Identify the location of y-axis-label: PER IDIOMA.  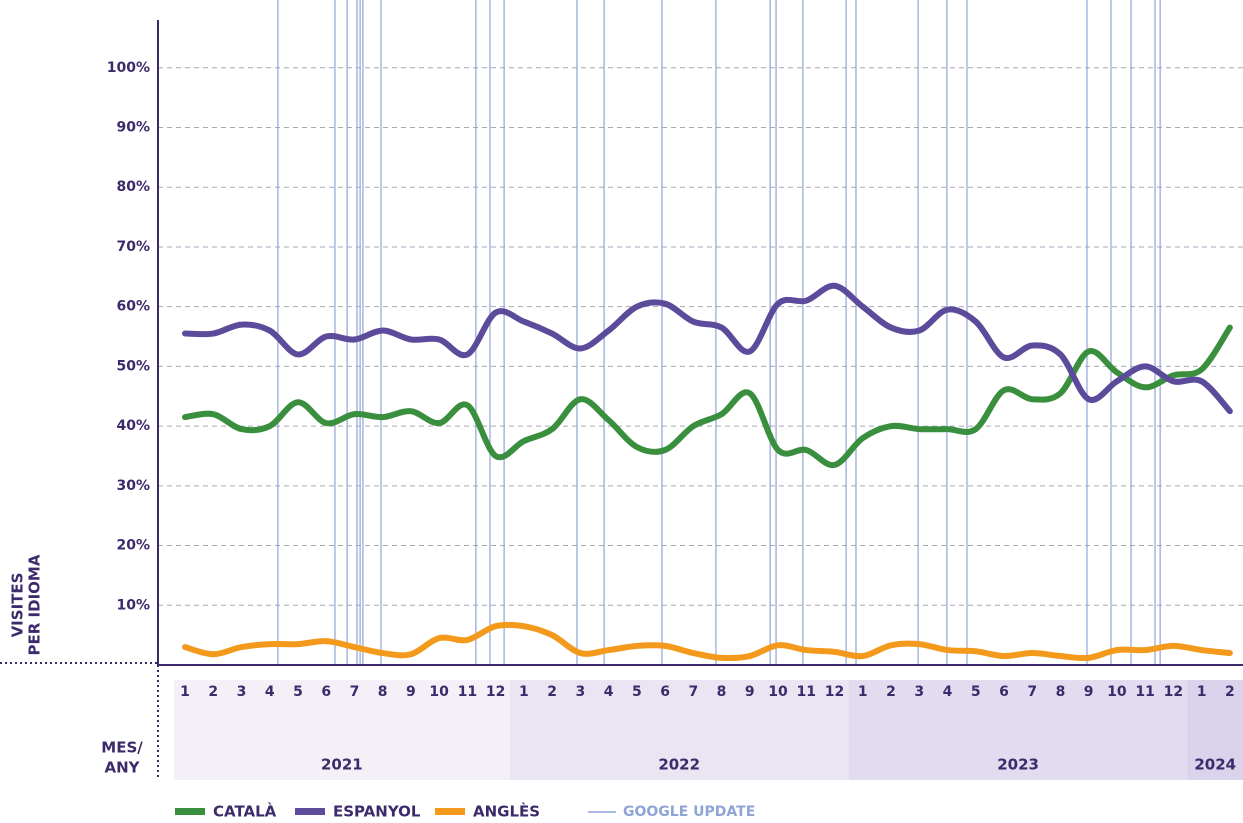
(35, 604).